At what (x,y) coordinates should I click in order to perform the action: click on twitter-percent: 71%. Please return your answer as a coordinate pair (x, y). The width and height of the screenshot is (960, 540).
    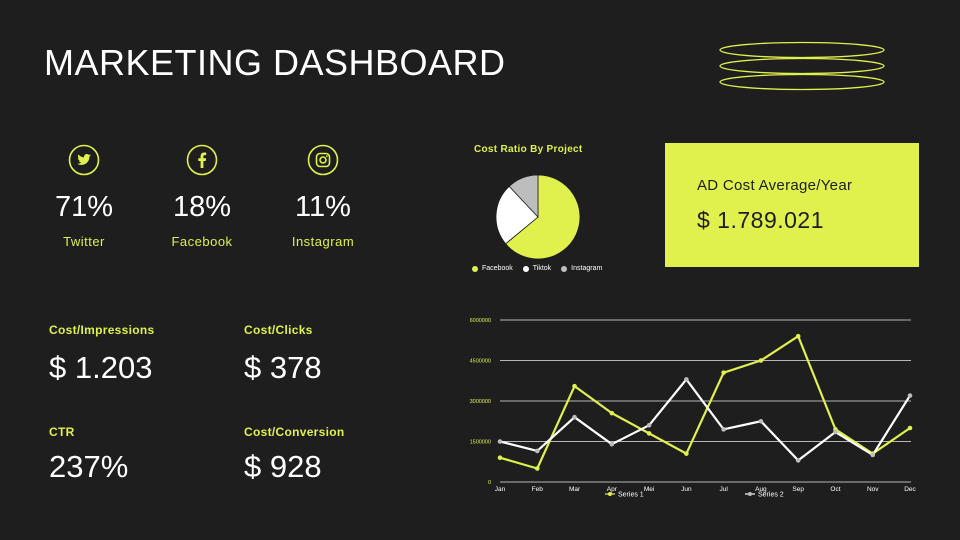
    Looking at the image, I should click on (84, 207).